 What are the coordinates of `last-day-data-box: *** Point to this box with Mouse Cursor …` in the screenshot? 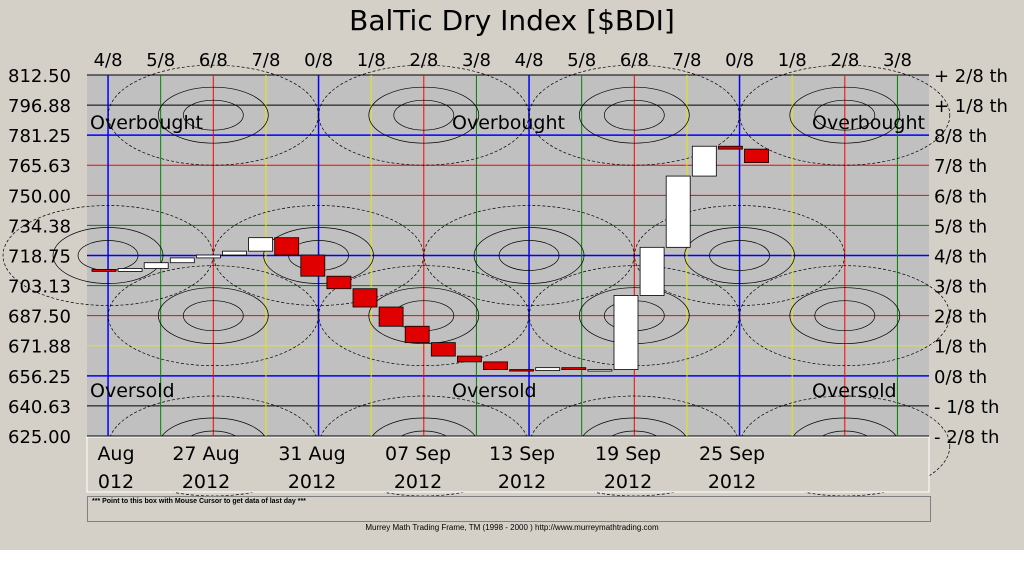 It's located at (509, 509).